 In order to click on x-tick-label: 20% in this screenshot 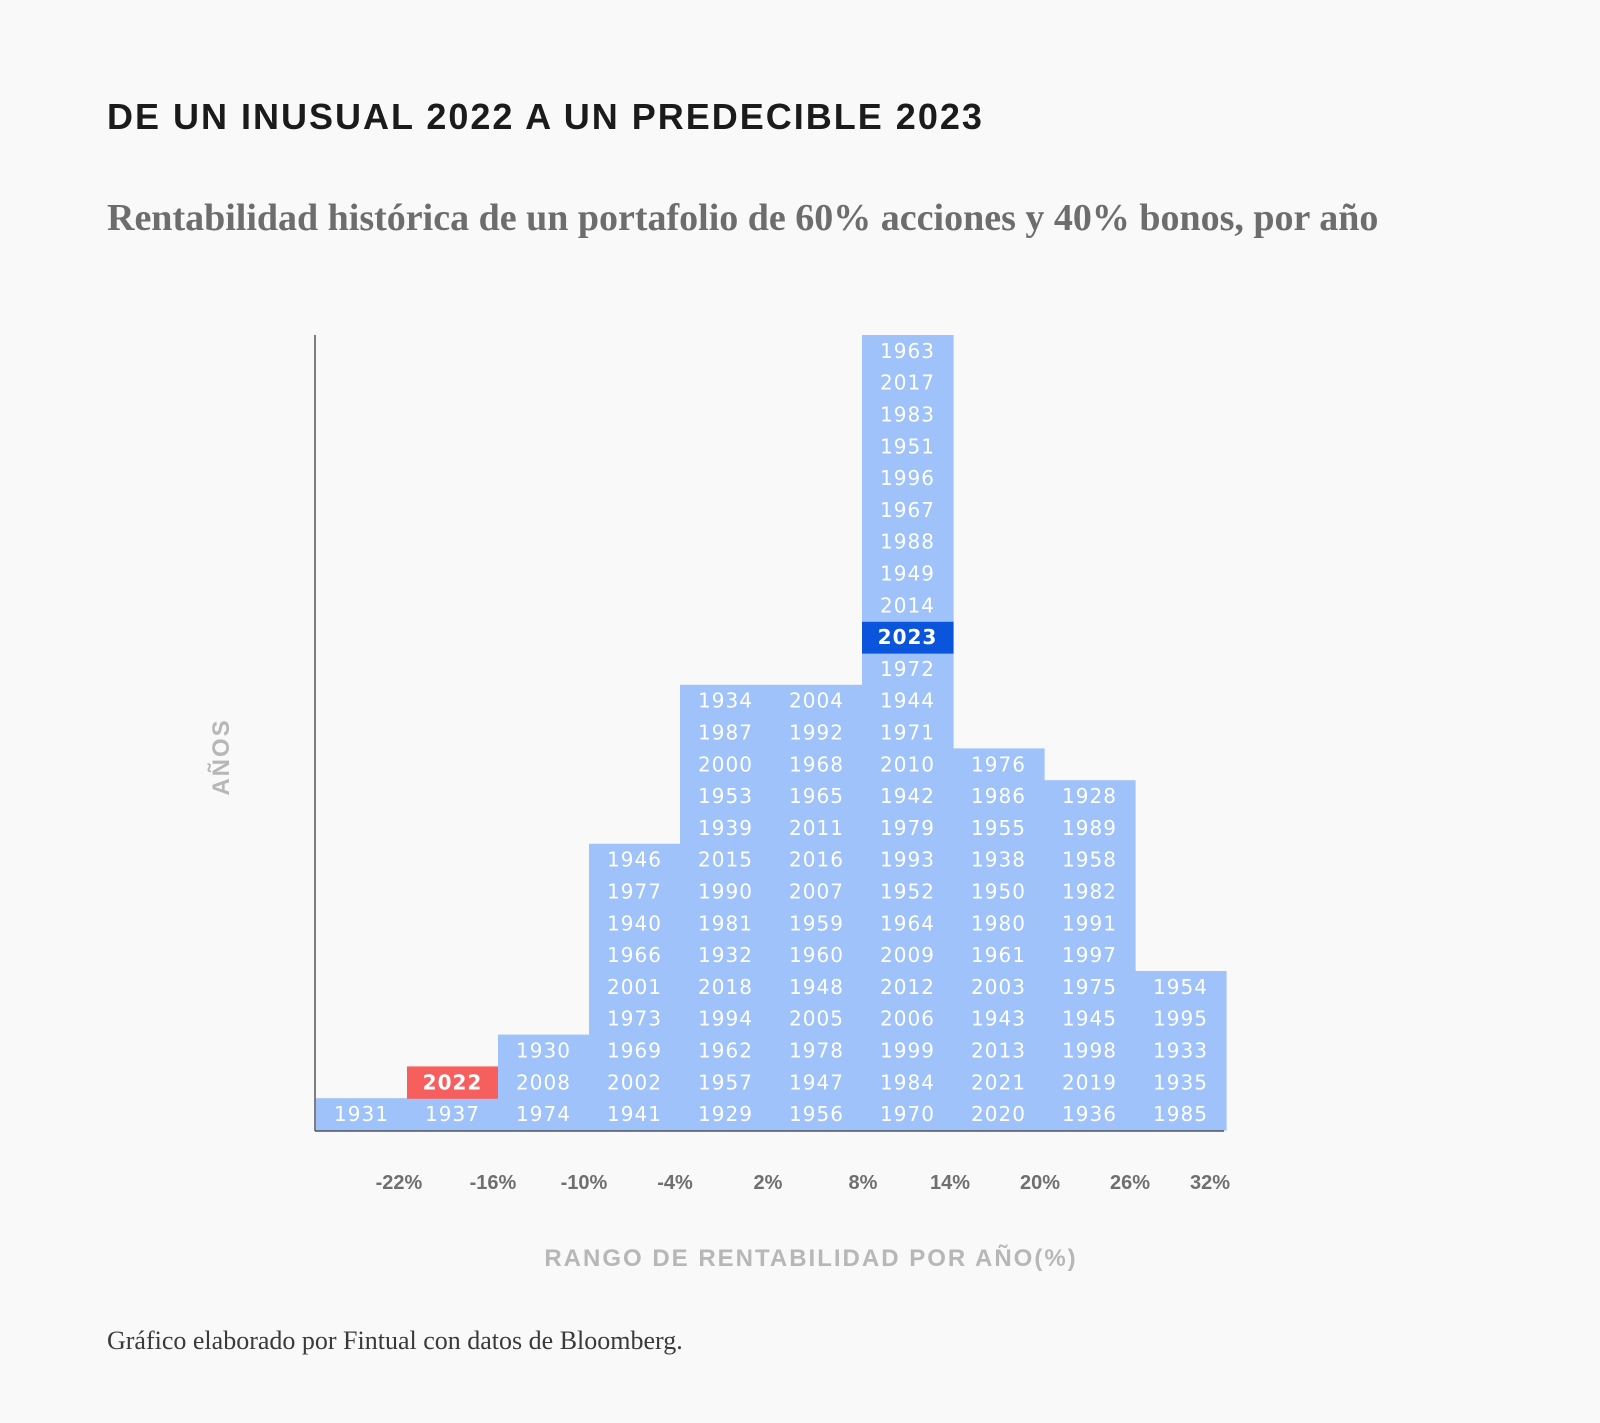, I will do `click(1040, 1183)`.